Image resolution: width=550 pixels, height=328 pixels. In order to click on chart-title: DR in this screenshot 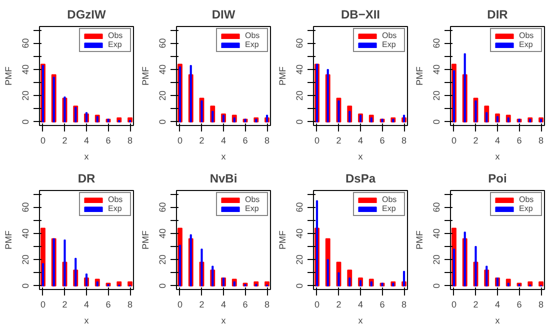, I will do `click(87, 179)`.